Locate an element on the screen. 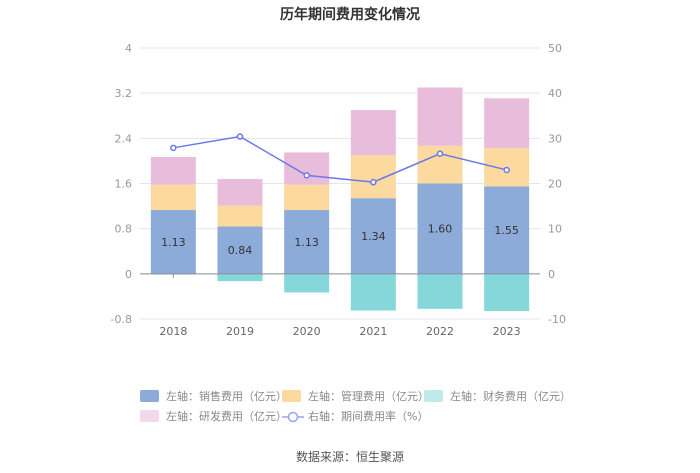 This screenshot has height=473, width=700. x-axis: 2018 2019 2020 2021 2022 2023 is located at coordinates (339, 331).